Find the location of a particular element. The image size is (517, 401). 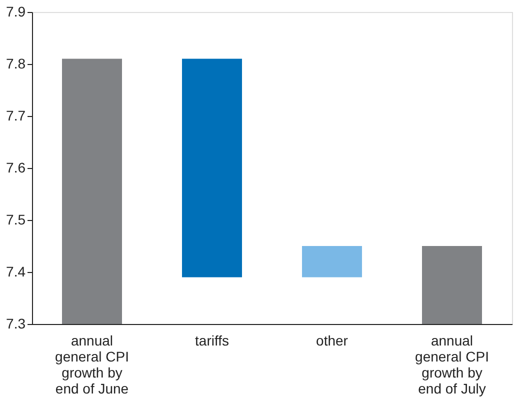

y-tick-label: 7.5 is located at coordinates (16, 220).